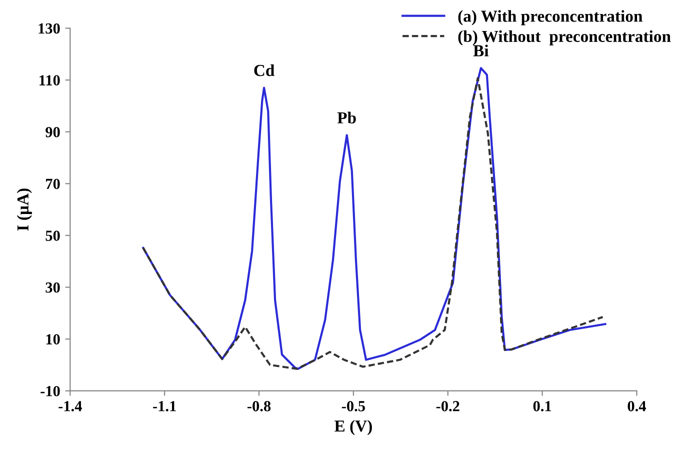  I want to click on y-tick-label: 50, so click(53, 235).